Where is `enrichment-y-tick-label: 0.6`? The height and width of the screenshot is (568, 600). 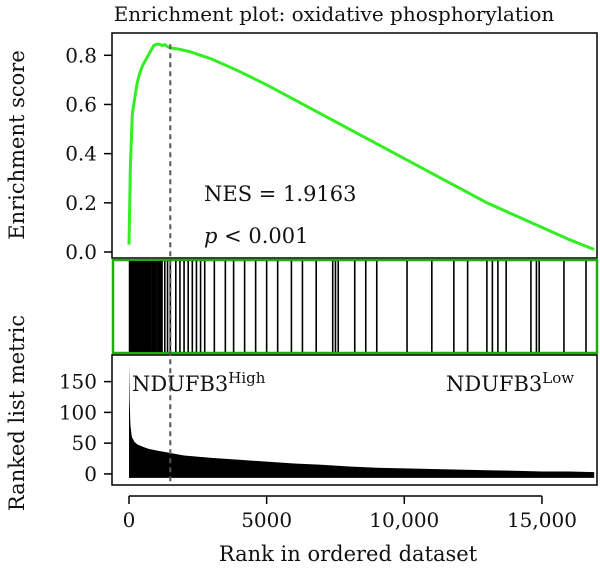 enrichment-y-tick-label: 0.6 is located at coordinates (81, 104).